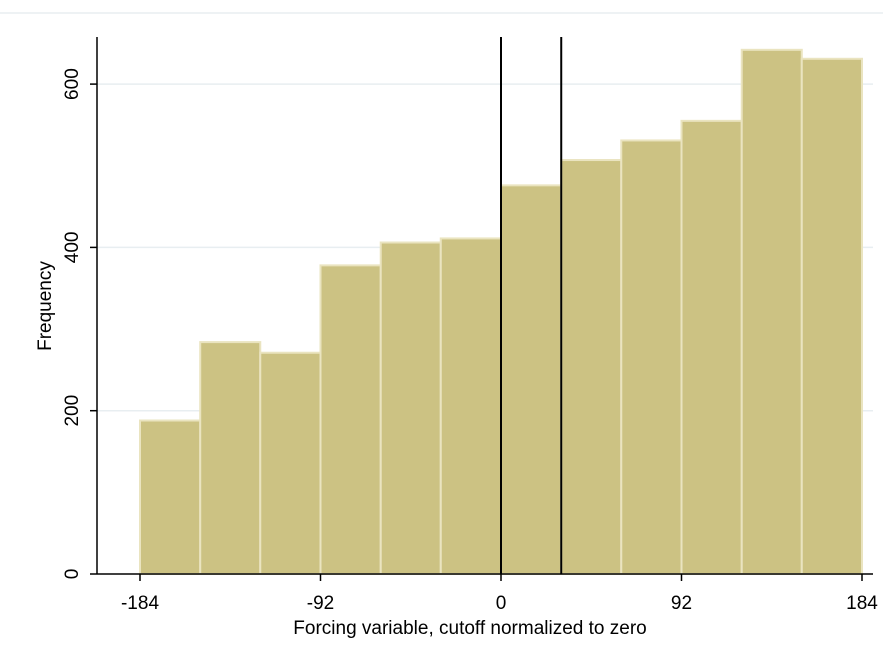 The image size is (883, 654). I want to click on x-tick-label: 0, so click(501, 603).